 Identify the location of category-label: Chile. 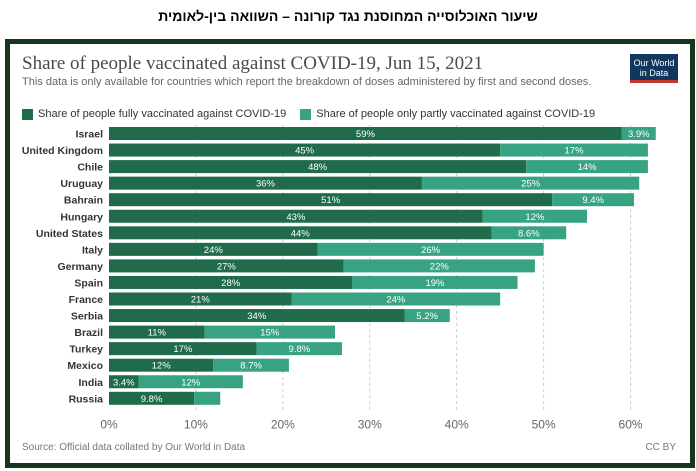
(90, 168).